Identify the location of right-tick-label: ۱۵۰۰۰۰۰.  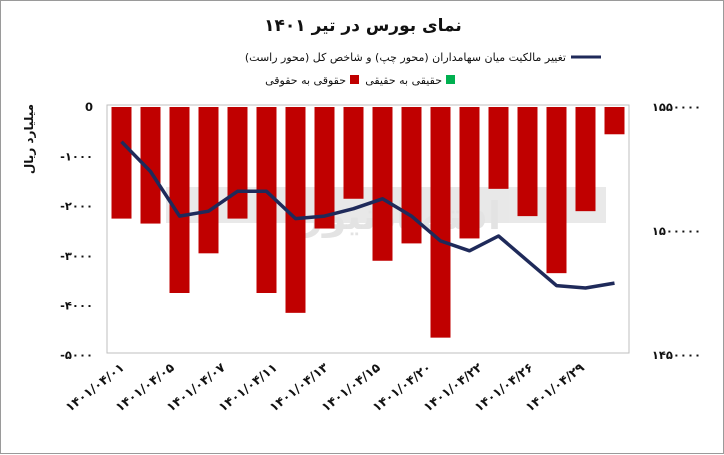
(676, 231).